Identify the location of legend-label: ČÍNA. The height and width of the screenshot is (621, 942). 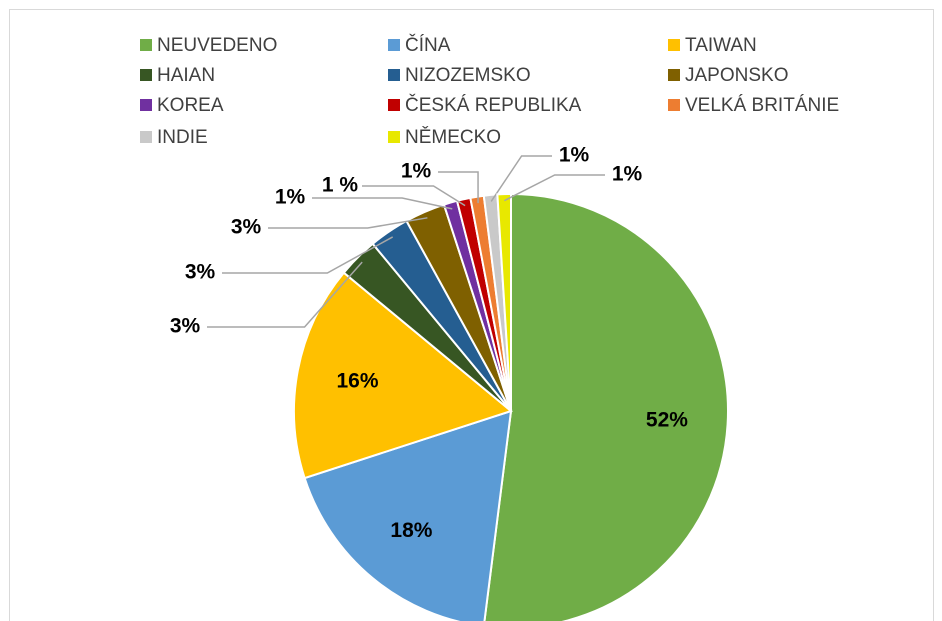
(428, 45).